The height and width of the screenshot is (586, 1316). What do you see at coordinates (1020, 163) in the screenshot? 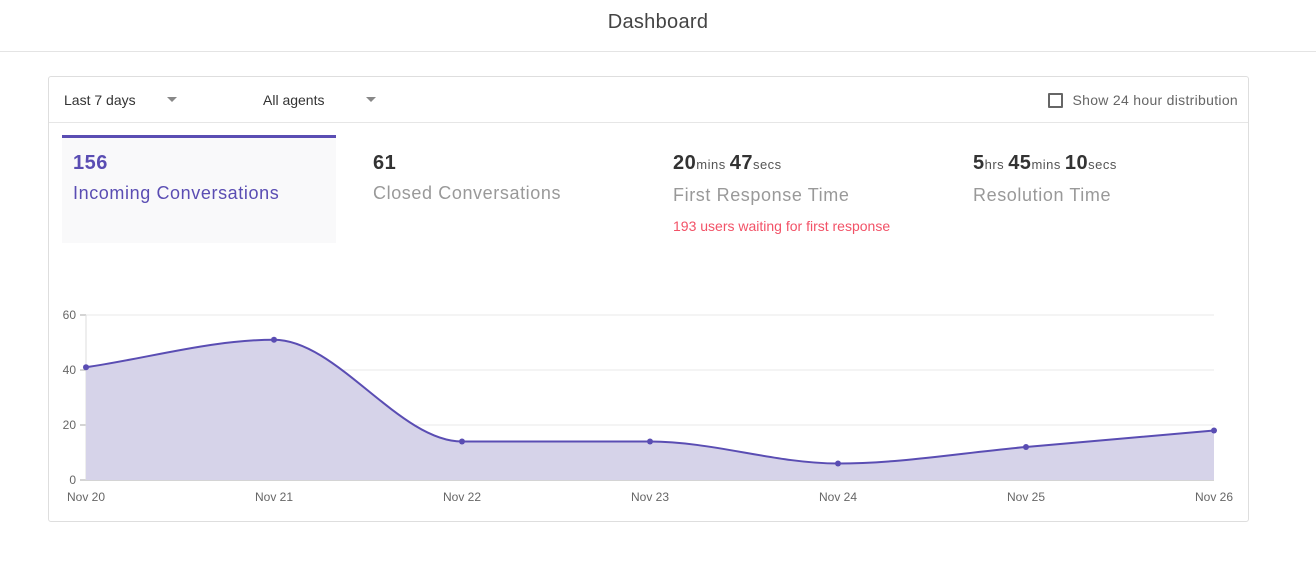
I see `resolution-mins: 45` at bounding box center [1020, 163].